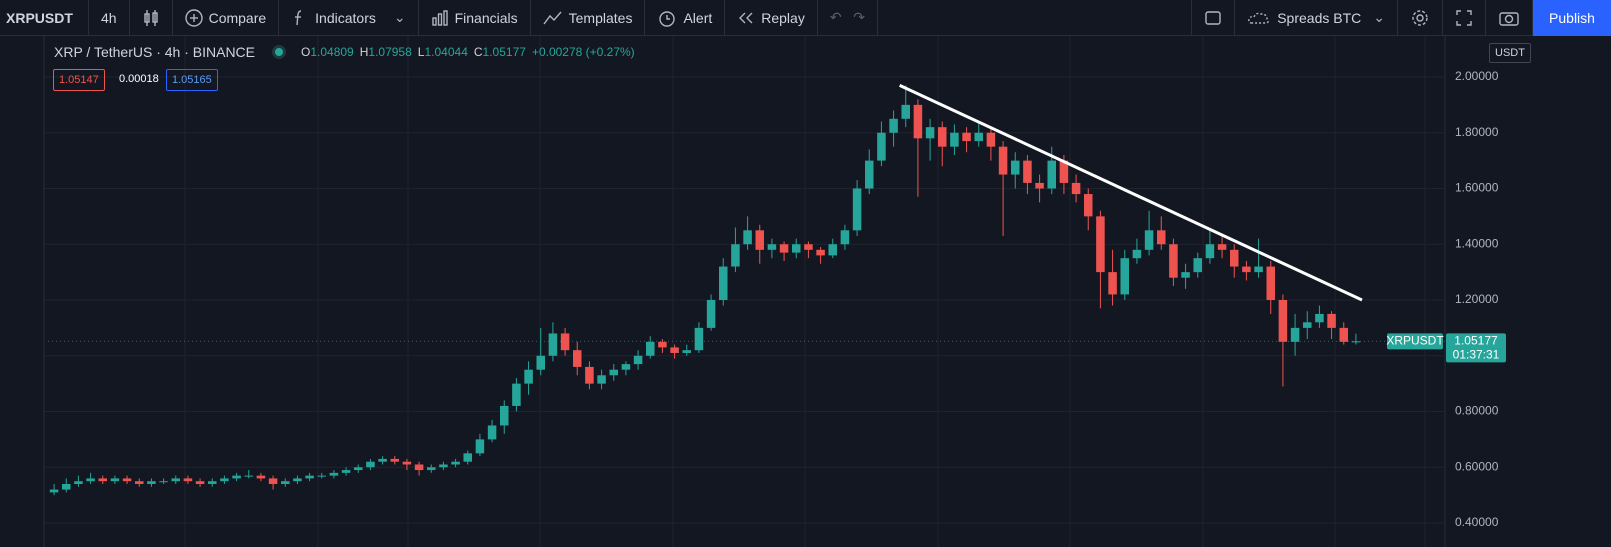  Describe the element at coordinates (1509, 18) in the screenshot. I see `snapshot` at that location.